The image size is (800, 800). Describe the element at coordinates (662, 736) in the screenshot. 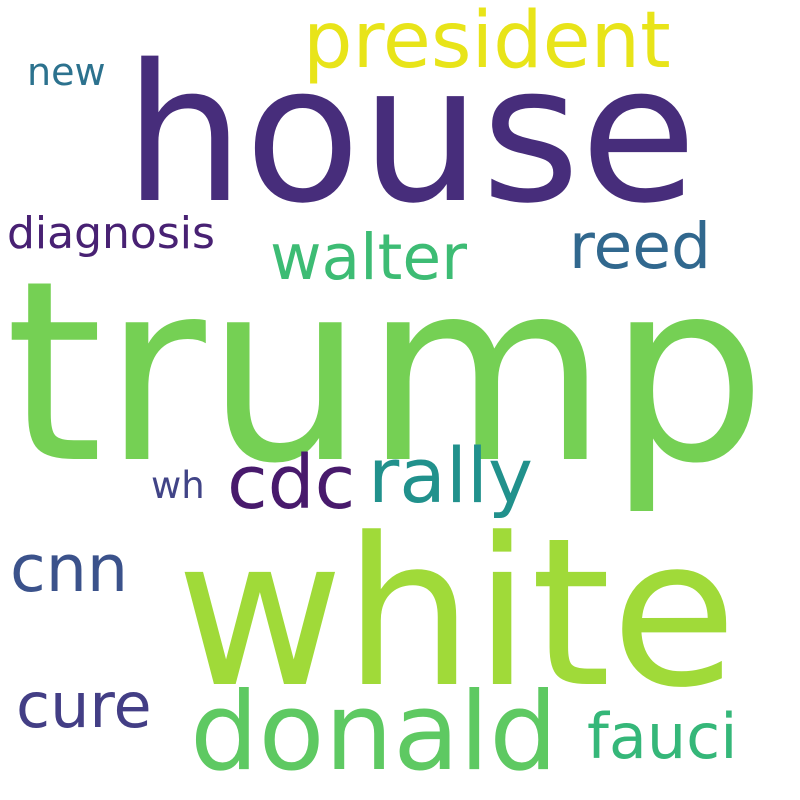

I see `word-fauci: fauci` at that location.